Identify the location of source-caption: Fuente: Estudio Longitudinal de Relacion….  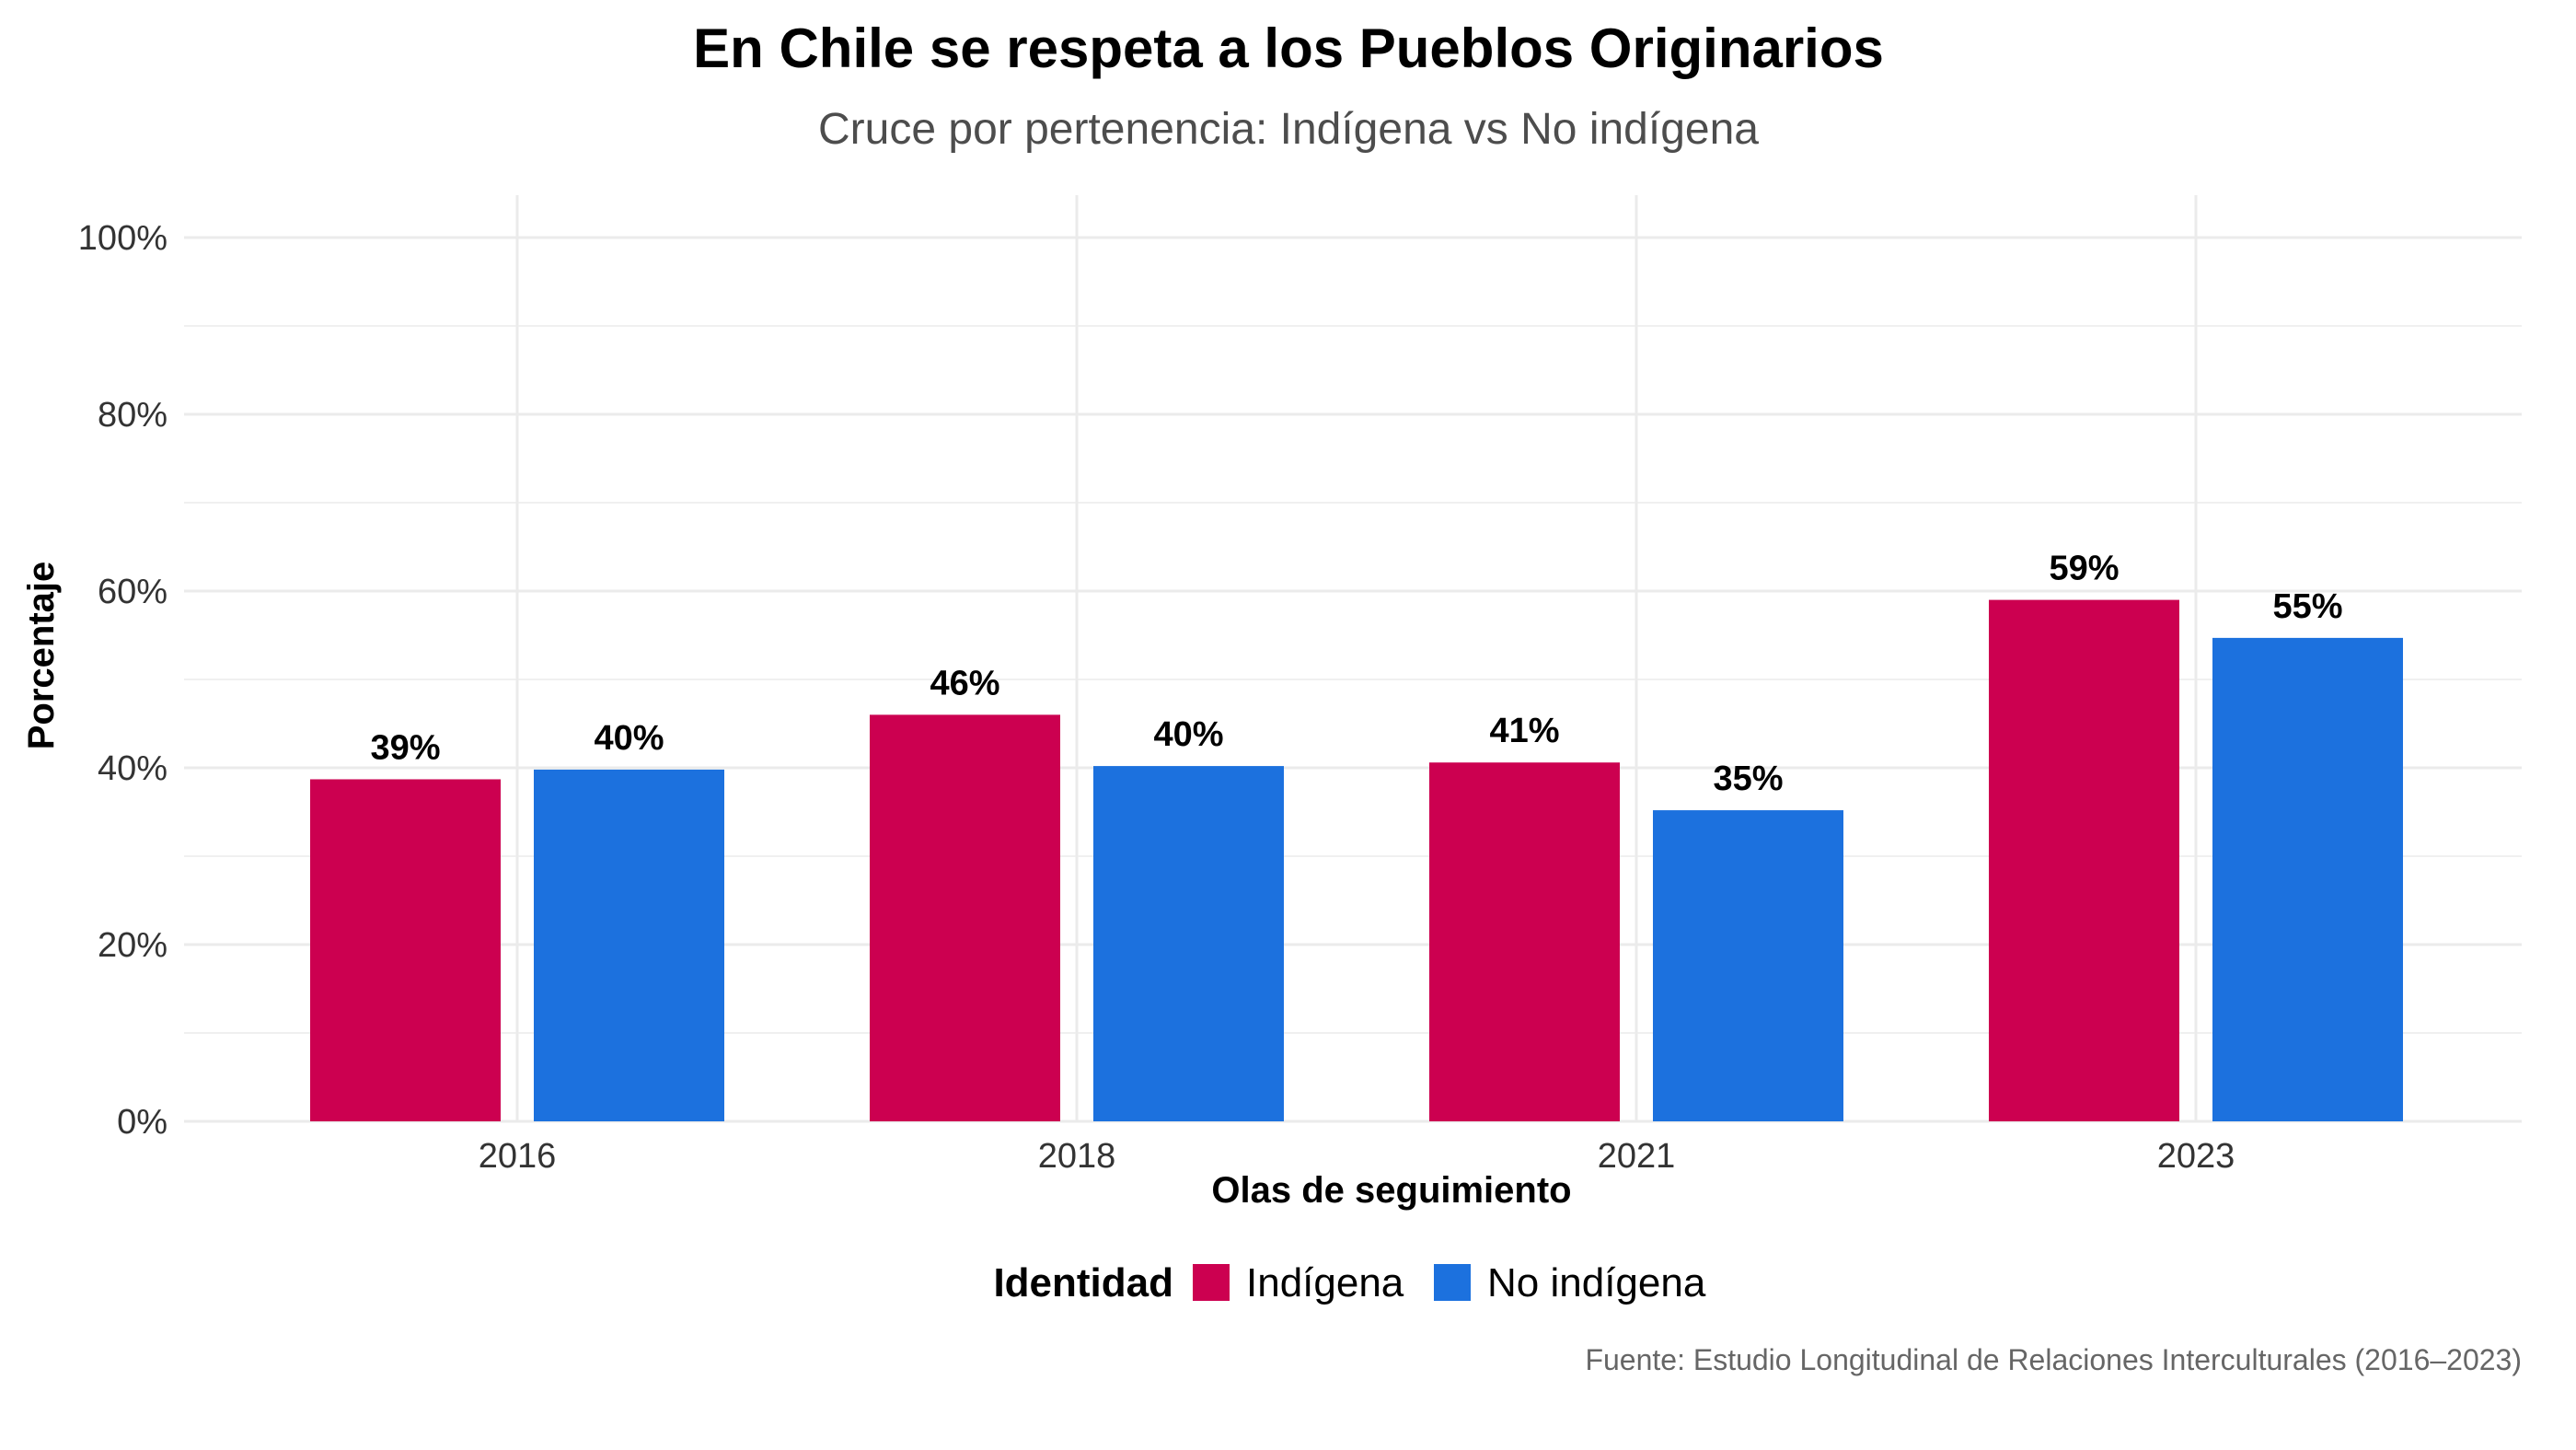
(2053, 1359).